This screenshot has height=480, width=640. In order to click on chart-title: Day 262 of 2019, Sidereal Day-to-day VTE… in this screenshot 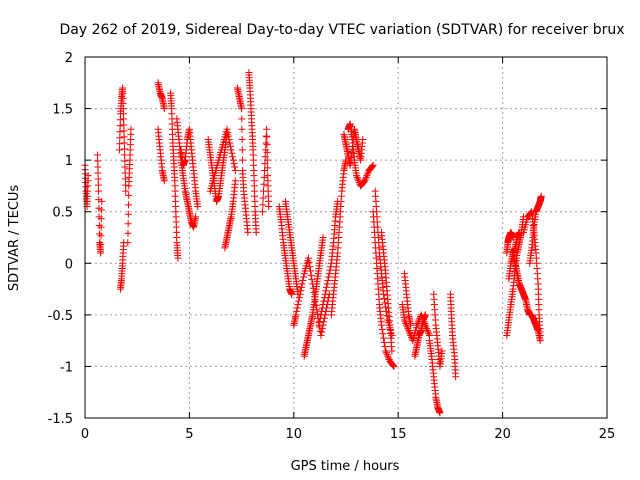, I will do `click(341, 30)`.